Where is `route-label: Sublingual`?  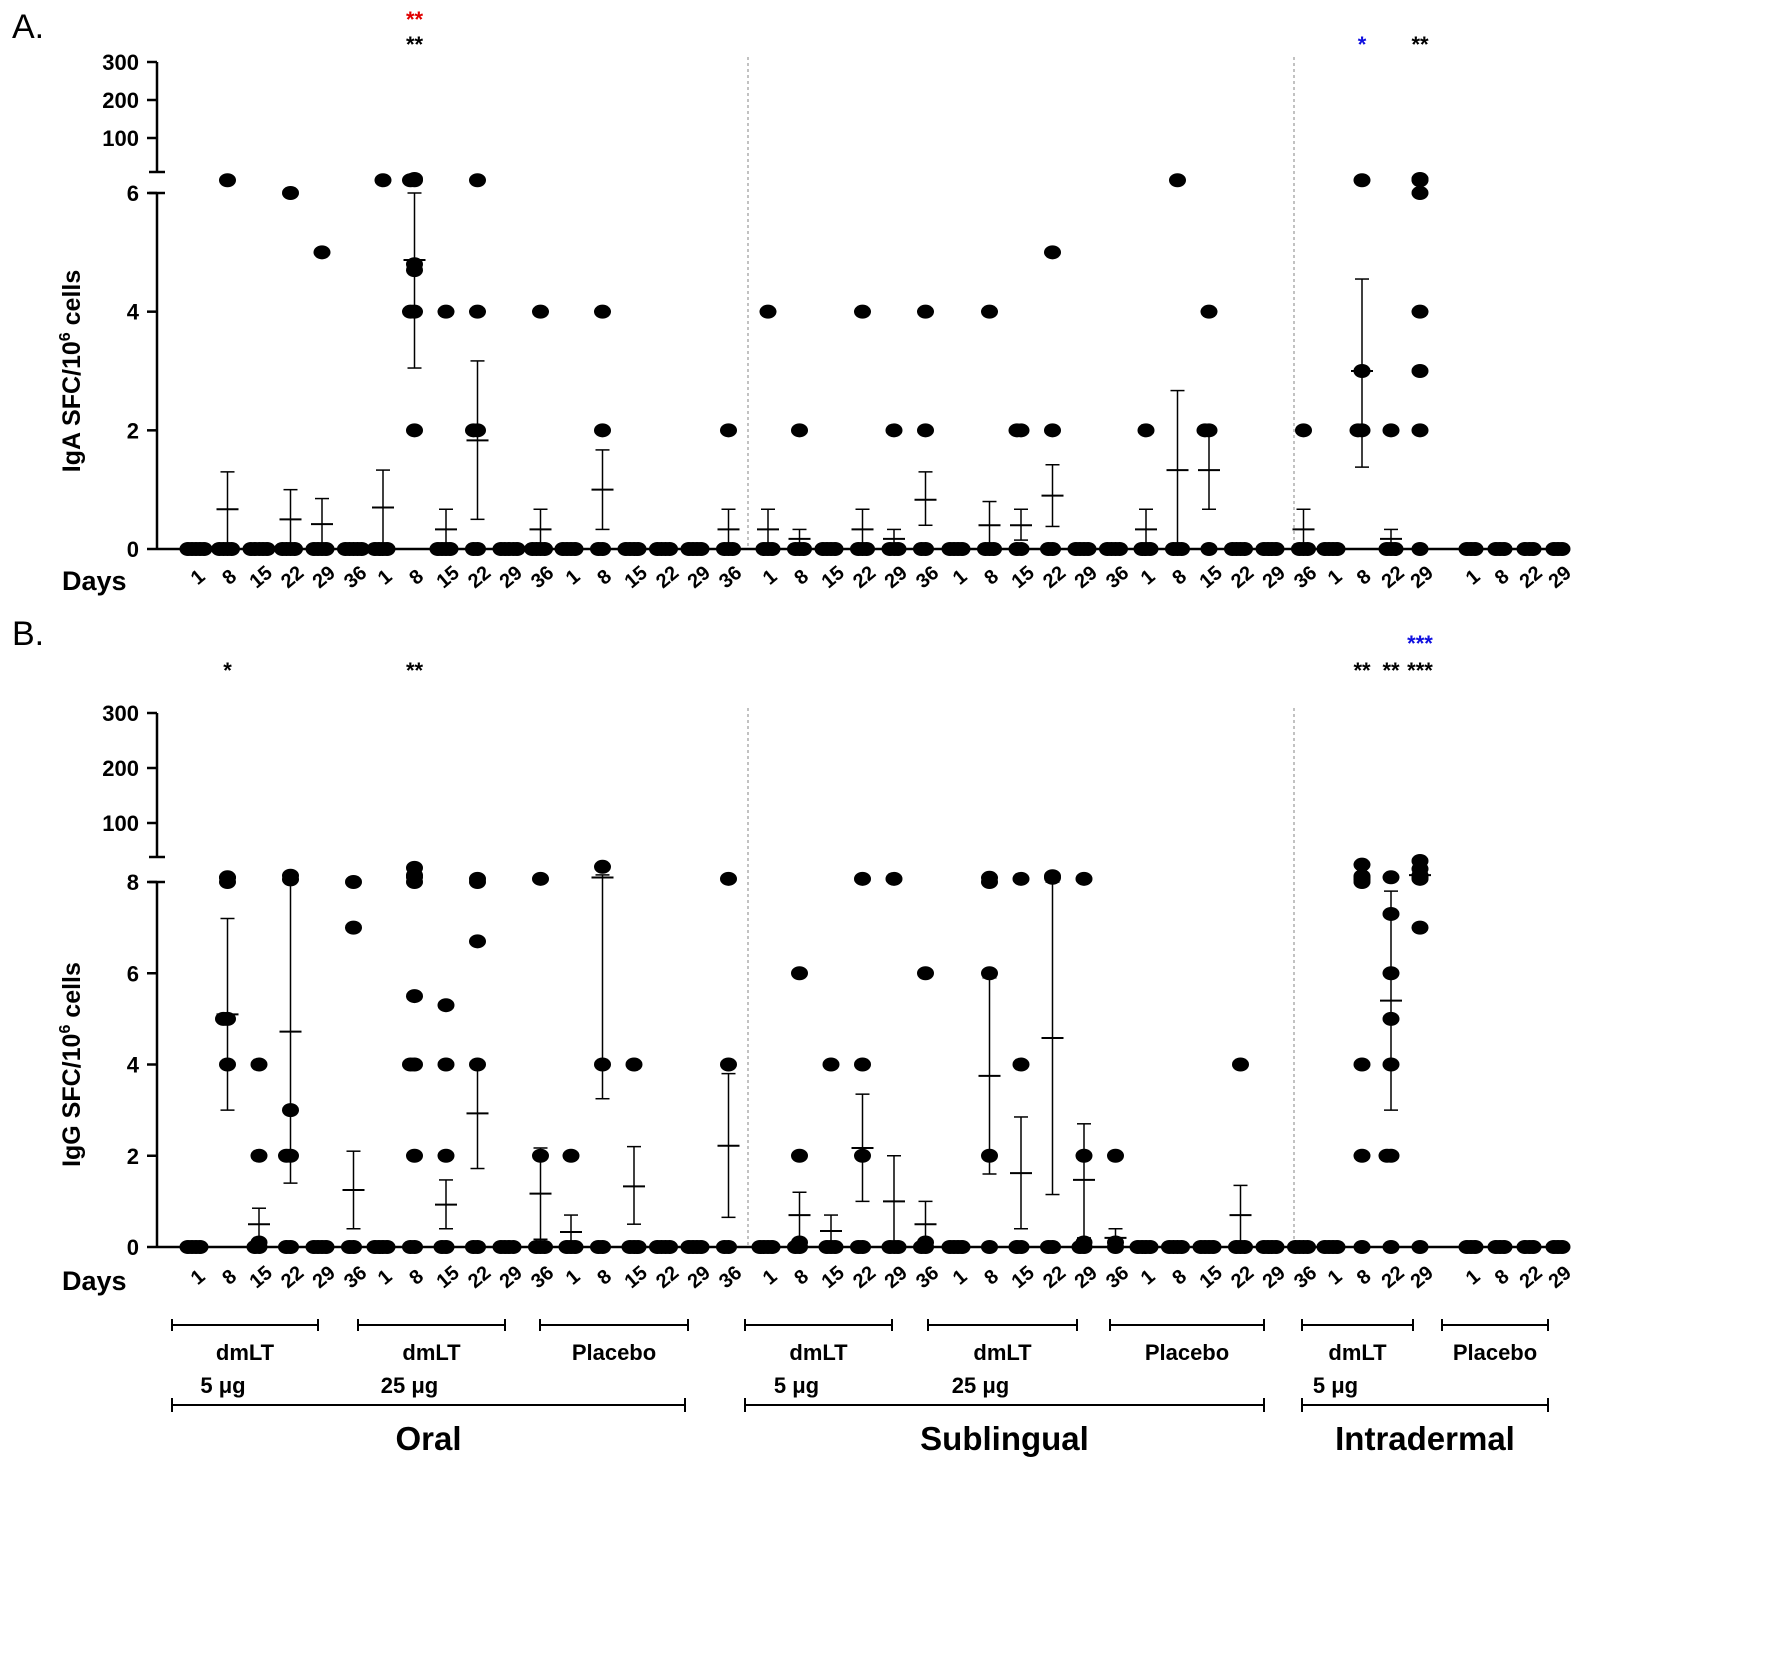 route-label: Sublingual is located at coordinates (1004, 1438).